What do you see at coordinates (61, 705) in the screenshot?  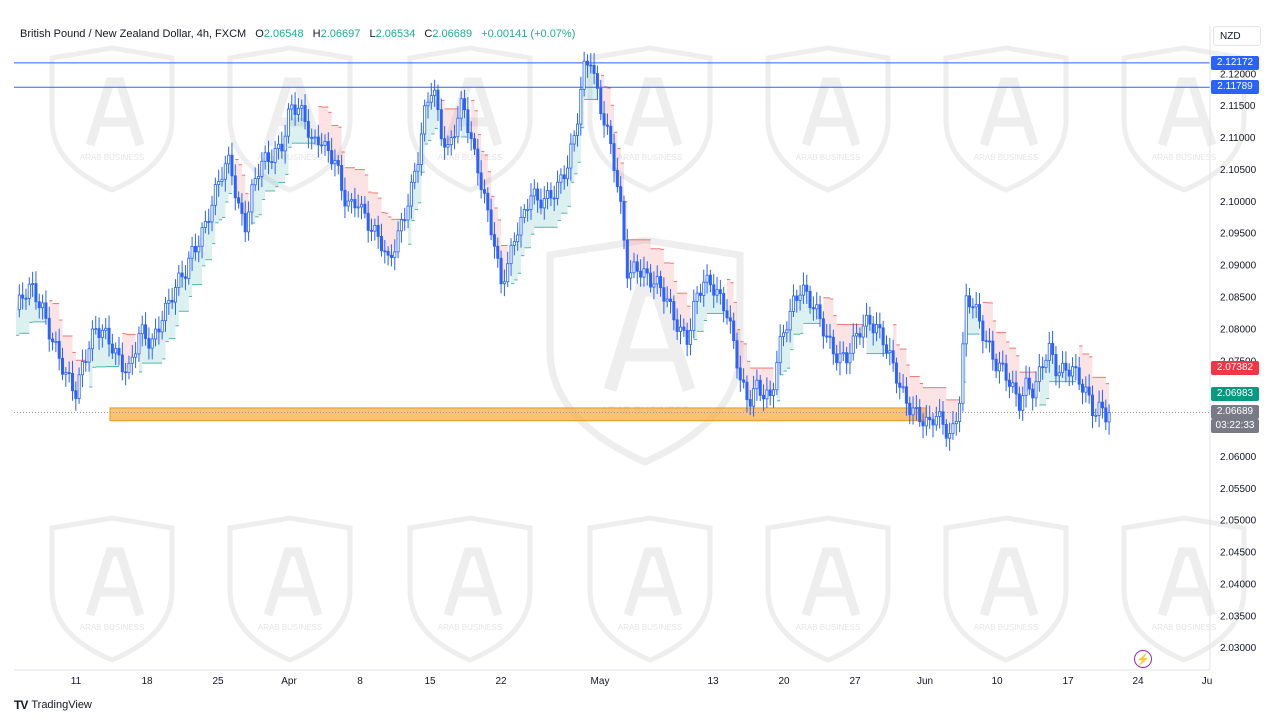 I see `brand-name: TradingView` at bounding box center [61, 705].